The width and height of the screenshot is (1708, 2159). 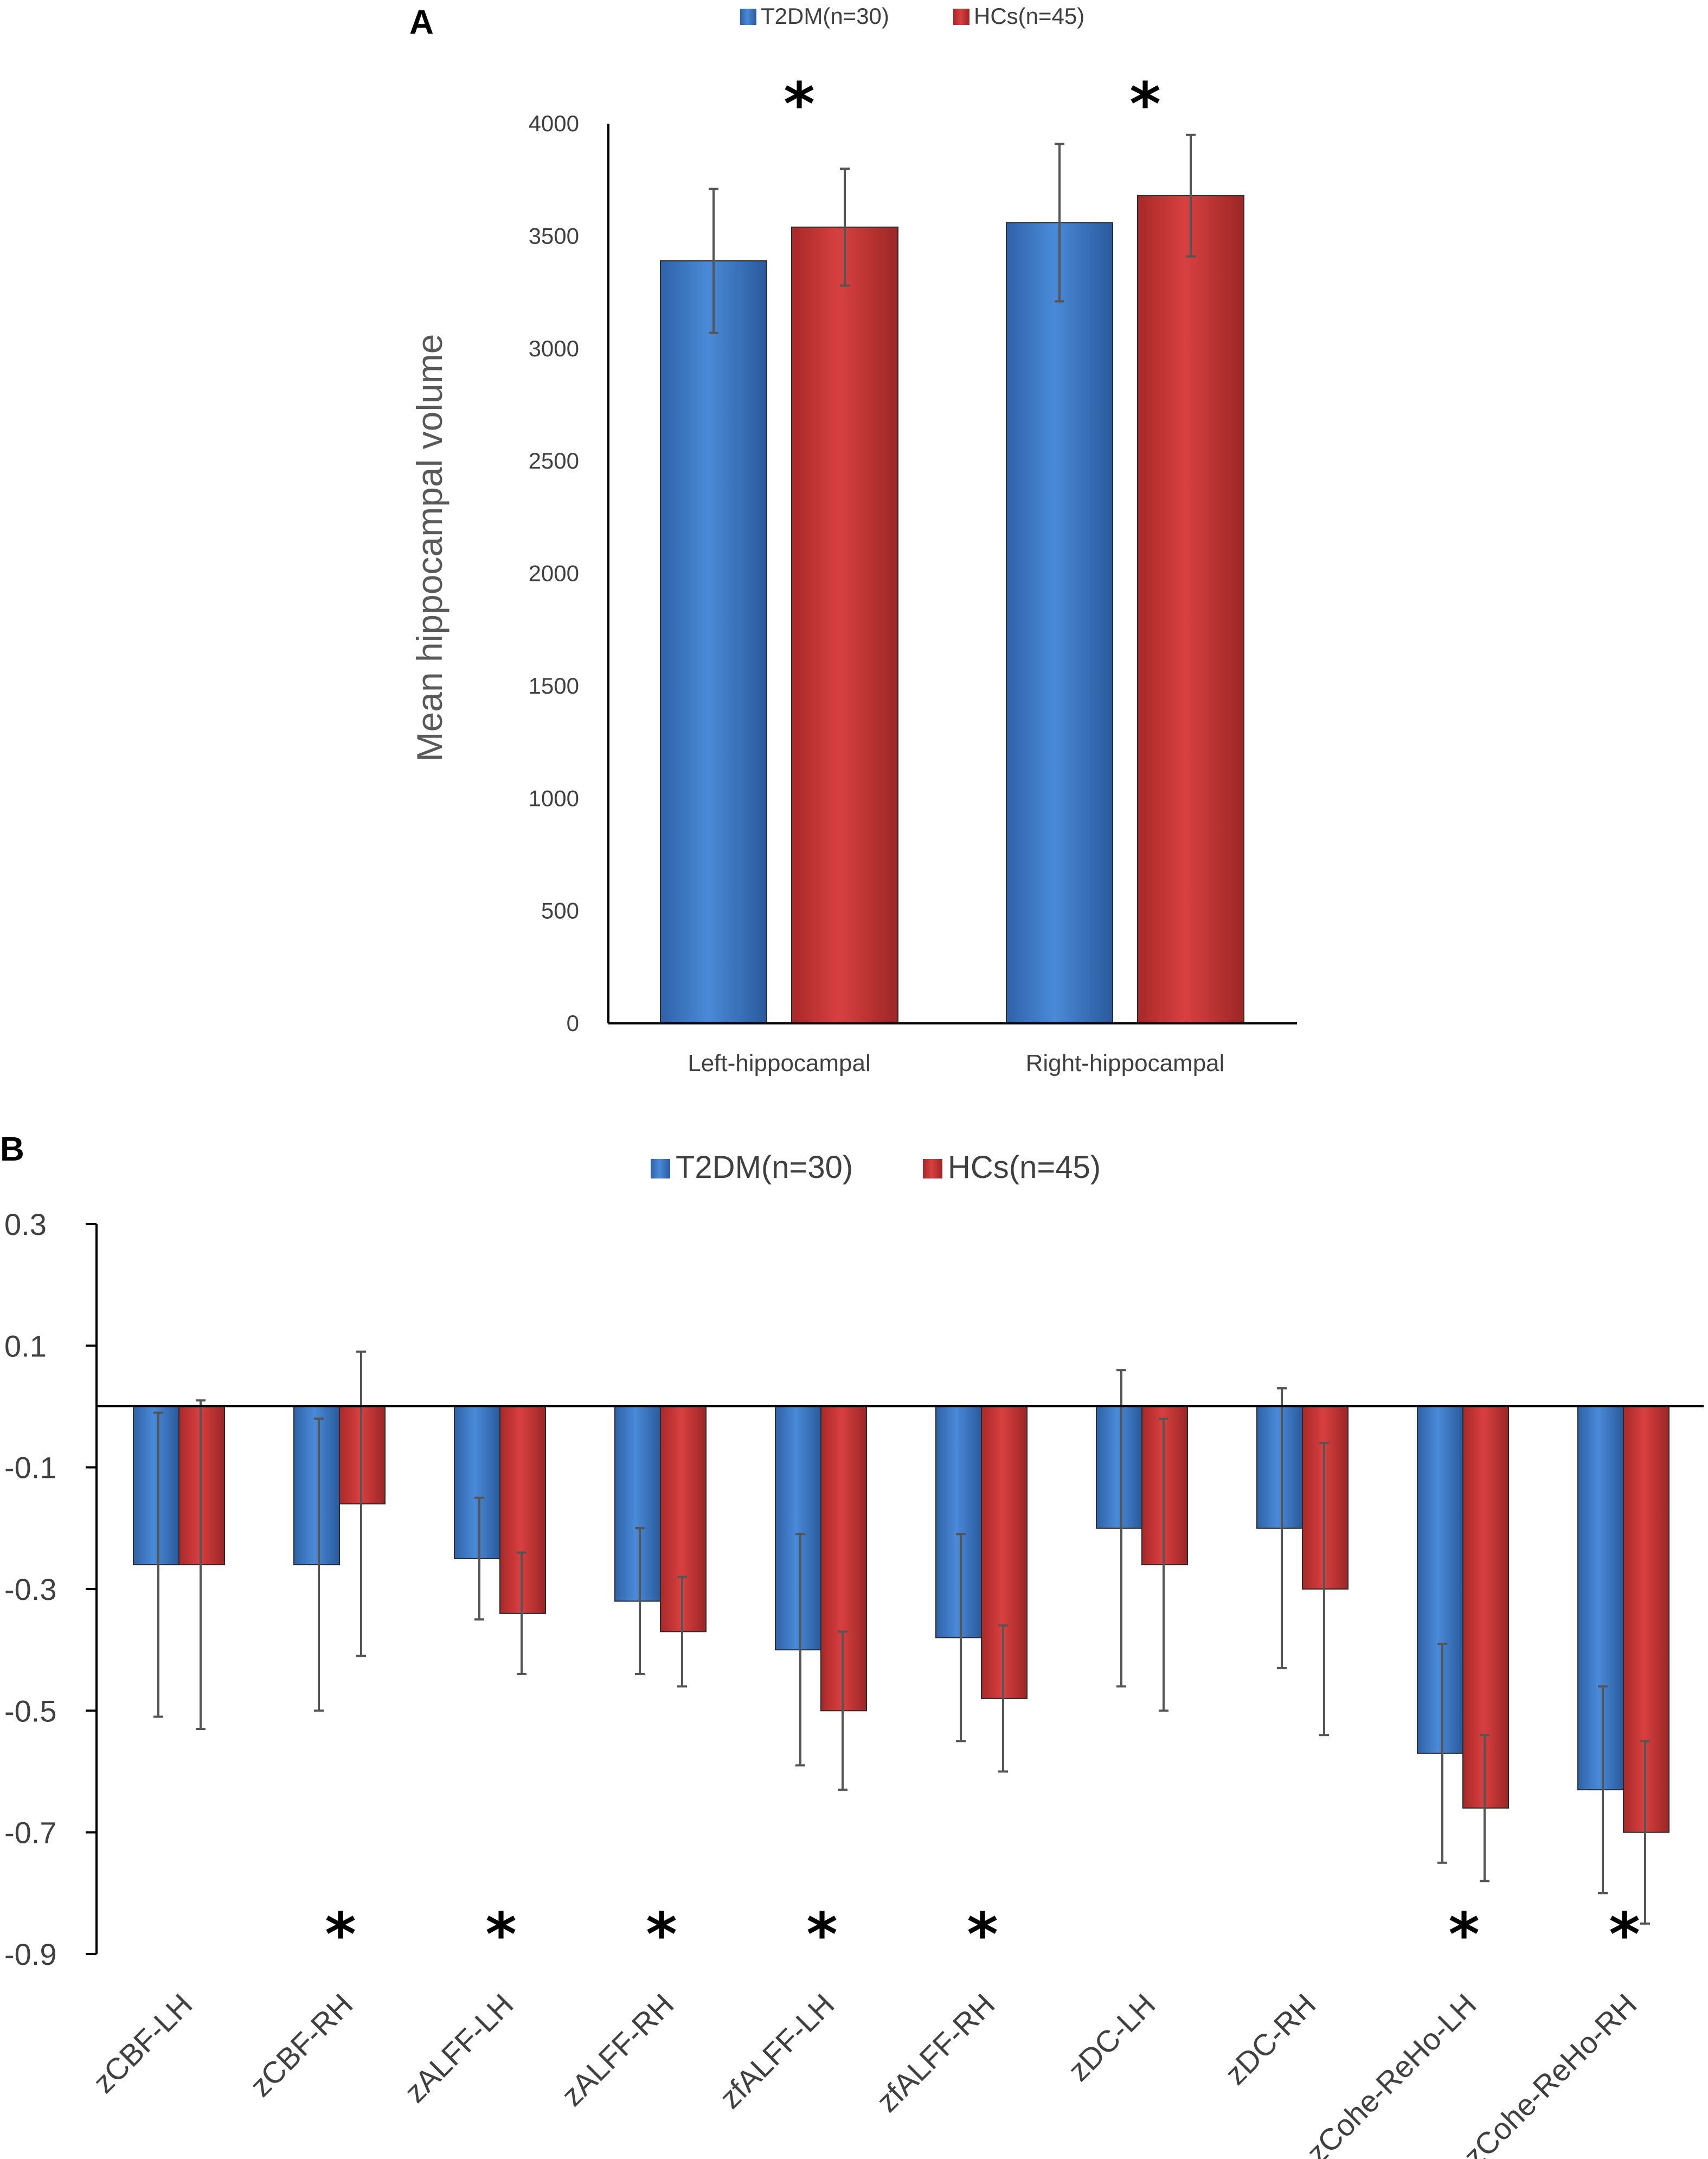 I want to click on bar-b-t2dm-n-30-zcbf-rh, so click(x=317, y=1486).